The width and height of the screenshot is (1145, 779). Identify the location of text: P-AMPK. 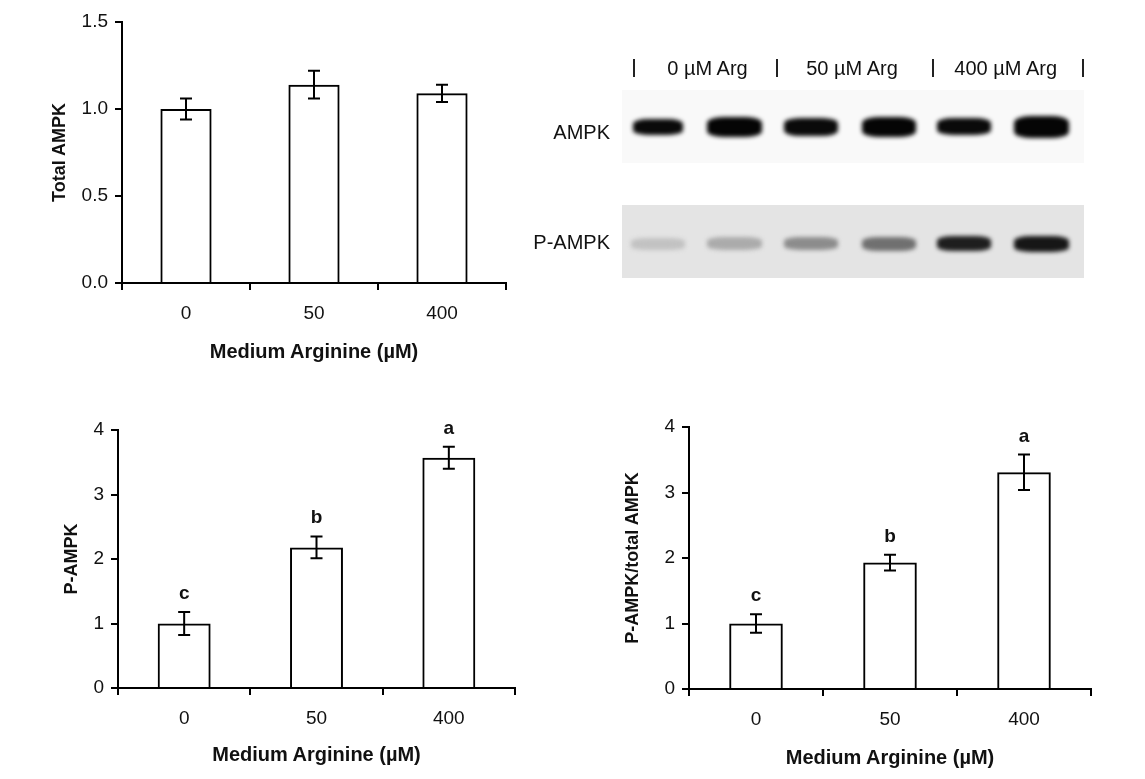
(571, 241).